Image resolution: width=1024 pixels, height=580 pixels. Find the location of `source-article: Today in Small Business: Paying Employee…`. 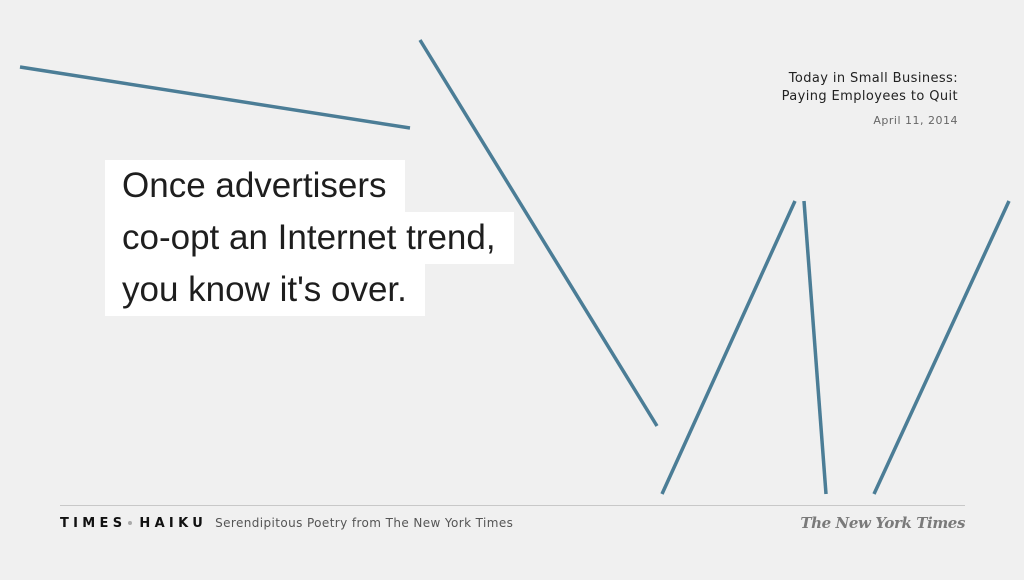

source-article: Today in Small Business: Paying Employee… is located at coordinates (870, 98).